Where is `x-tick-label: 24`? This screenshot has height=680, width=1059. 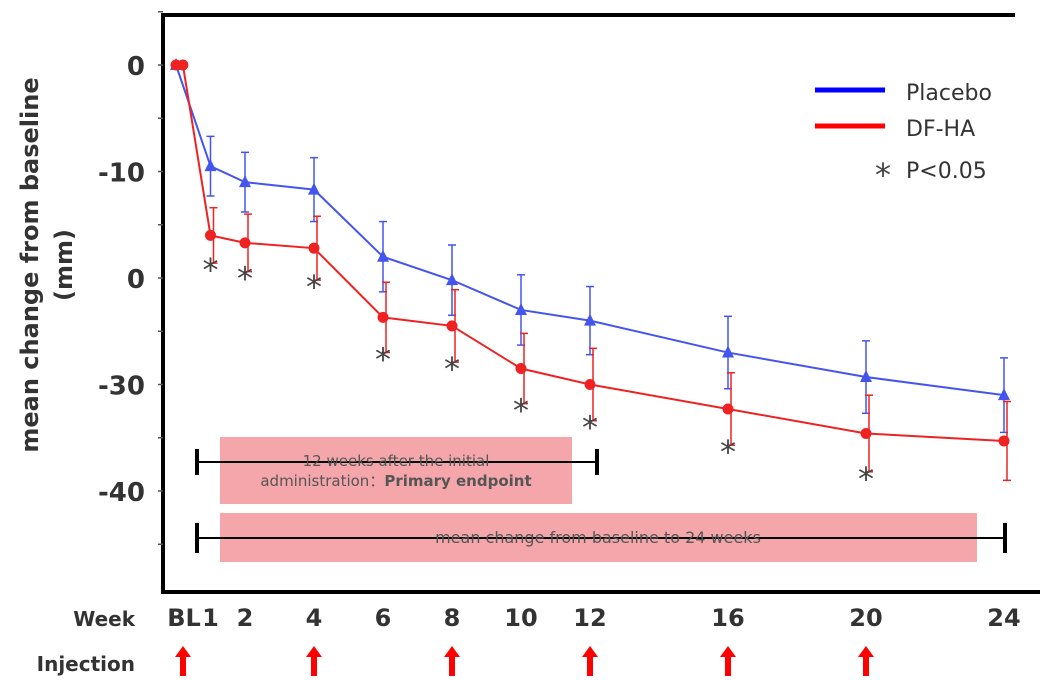
x-tick-label: 24 is located at coordinates (1003, 618).